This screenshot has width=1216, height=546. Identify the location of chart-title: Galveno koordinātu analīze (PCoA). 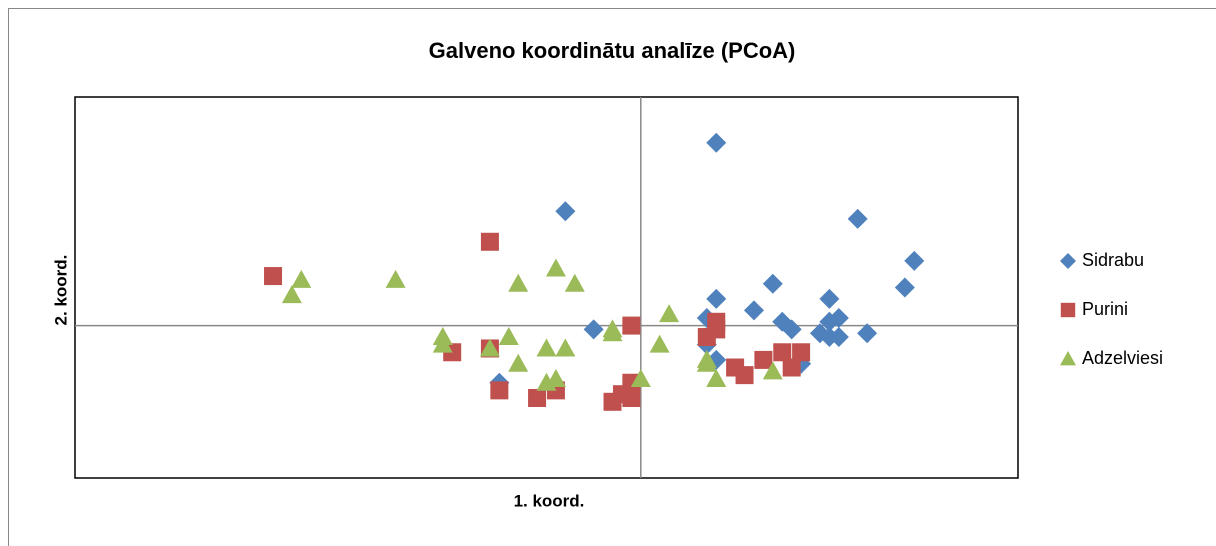
(612, 50).